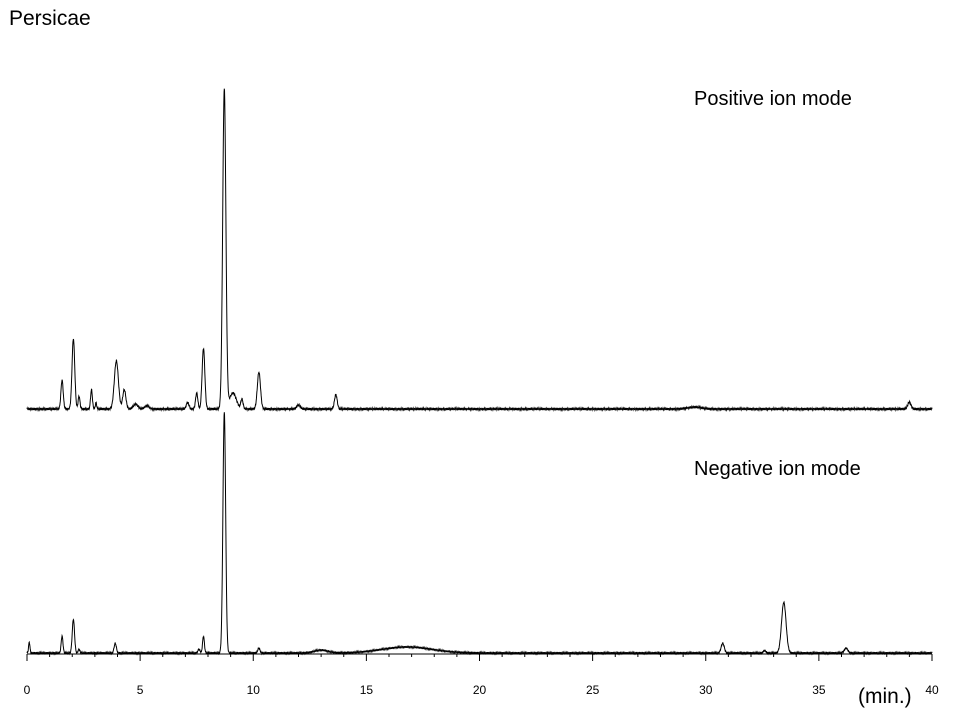 The width and height of the screenshot is (960, 720). Describe the element at coordinates (593, 690) in the screenshot. I see `x-tick-label: 25` at that location.